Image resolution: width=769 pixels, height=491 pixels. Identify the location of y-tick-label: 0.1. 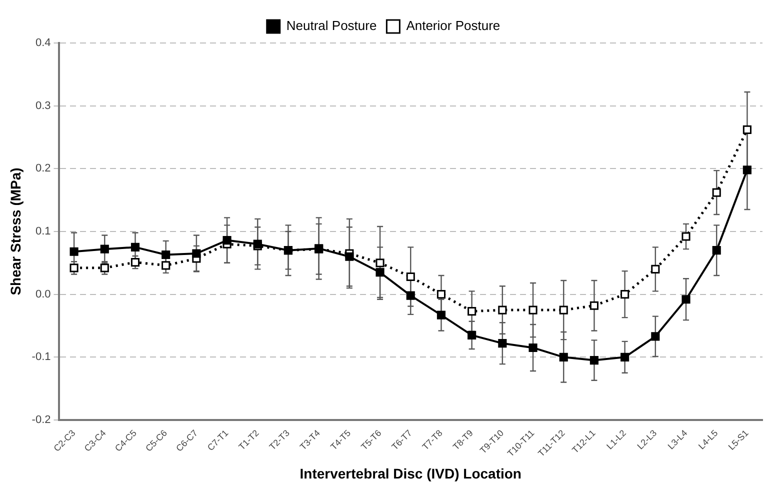
(43, 232).